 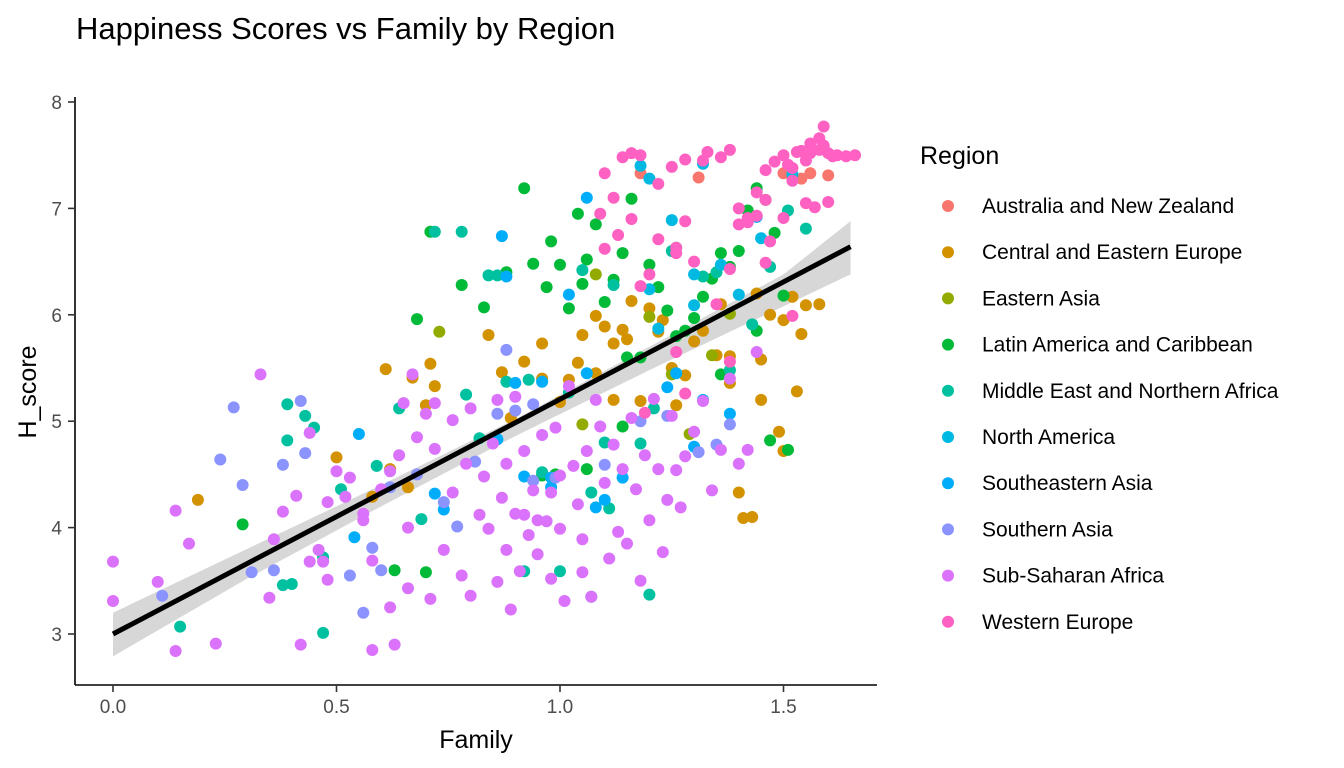 What do you see at coordinates (113, 707) in the screenshot?
I see `x-tick-label: 0.0` at bounding box center [113, 707].